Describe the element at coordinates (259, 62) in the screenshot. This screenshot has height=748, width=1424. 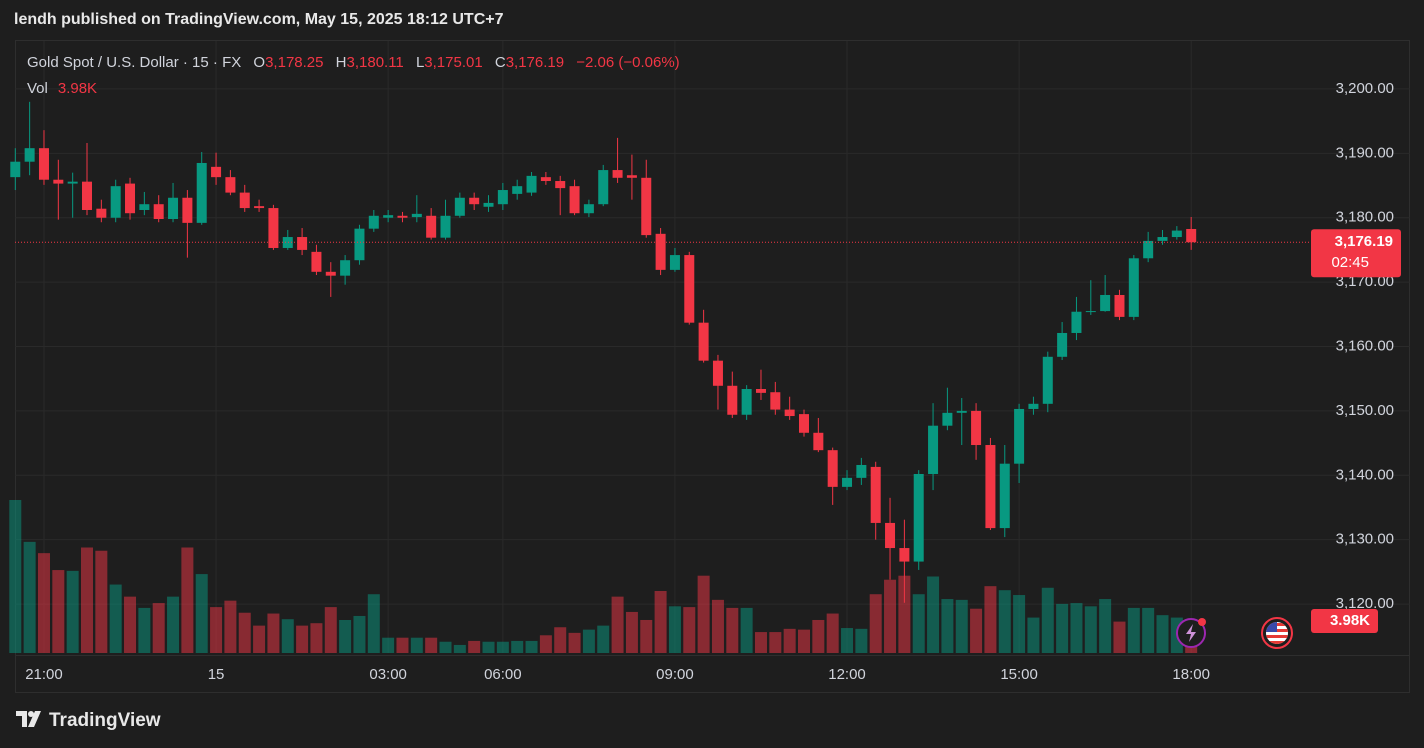
I see `open-key: O` at that location.